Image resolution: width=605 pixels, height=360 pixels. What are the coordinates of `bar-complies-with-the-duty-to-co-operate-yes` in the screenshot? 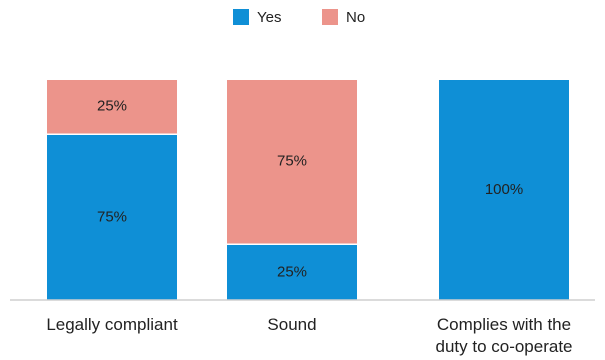 It's located at (504, 190).